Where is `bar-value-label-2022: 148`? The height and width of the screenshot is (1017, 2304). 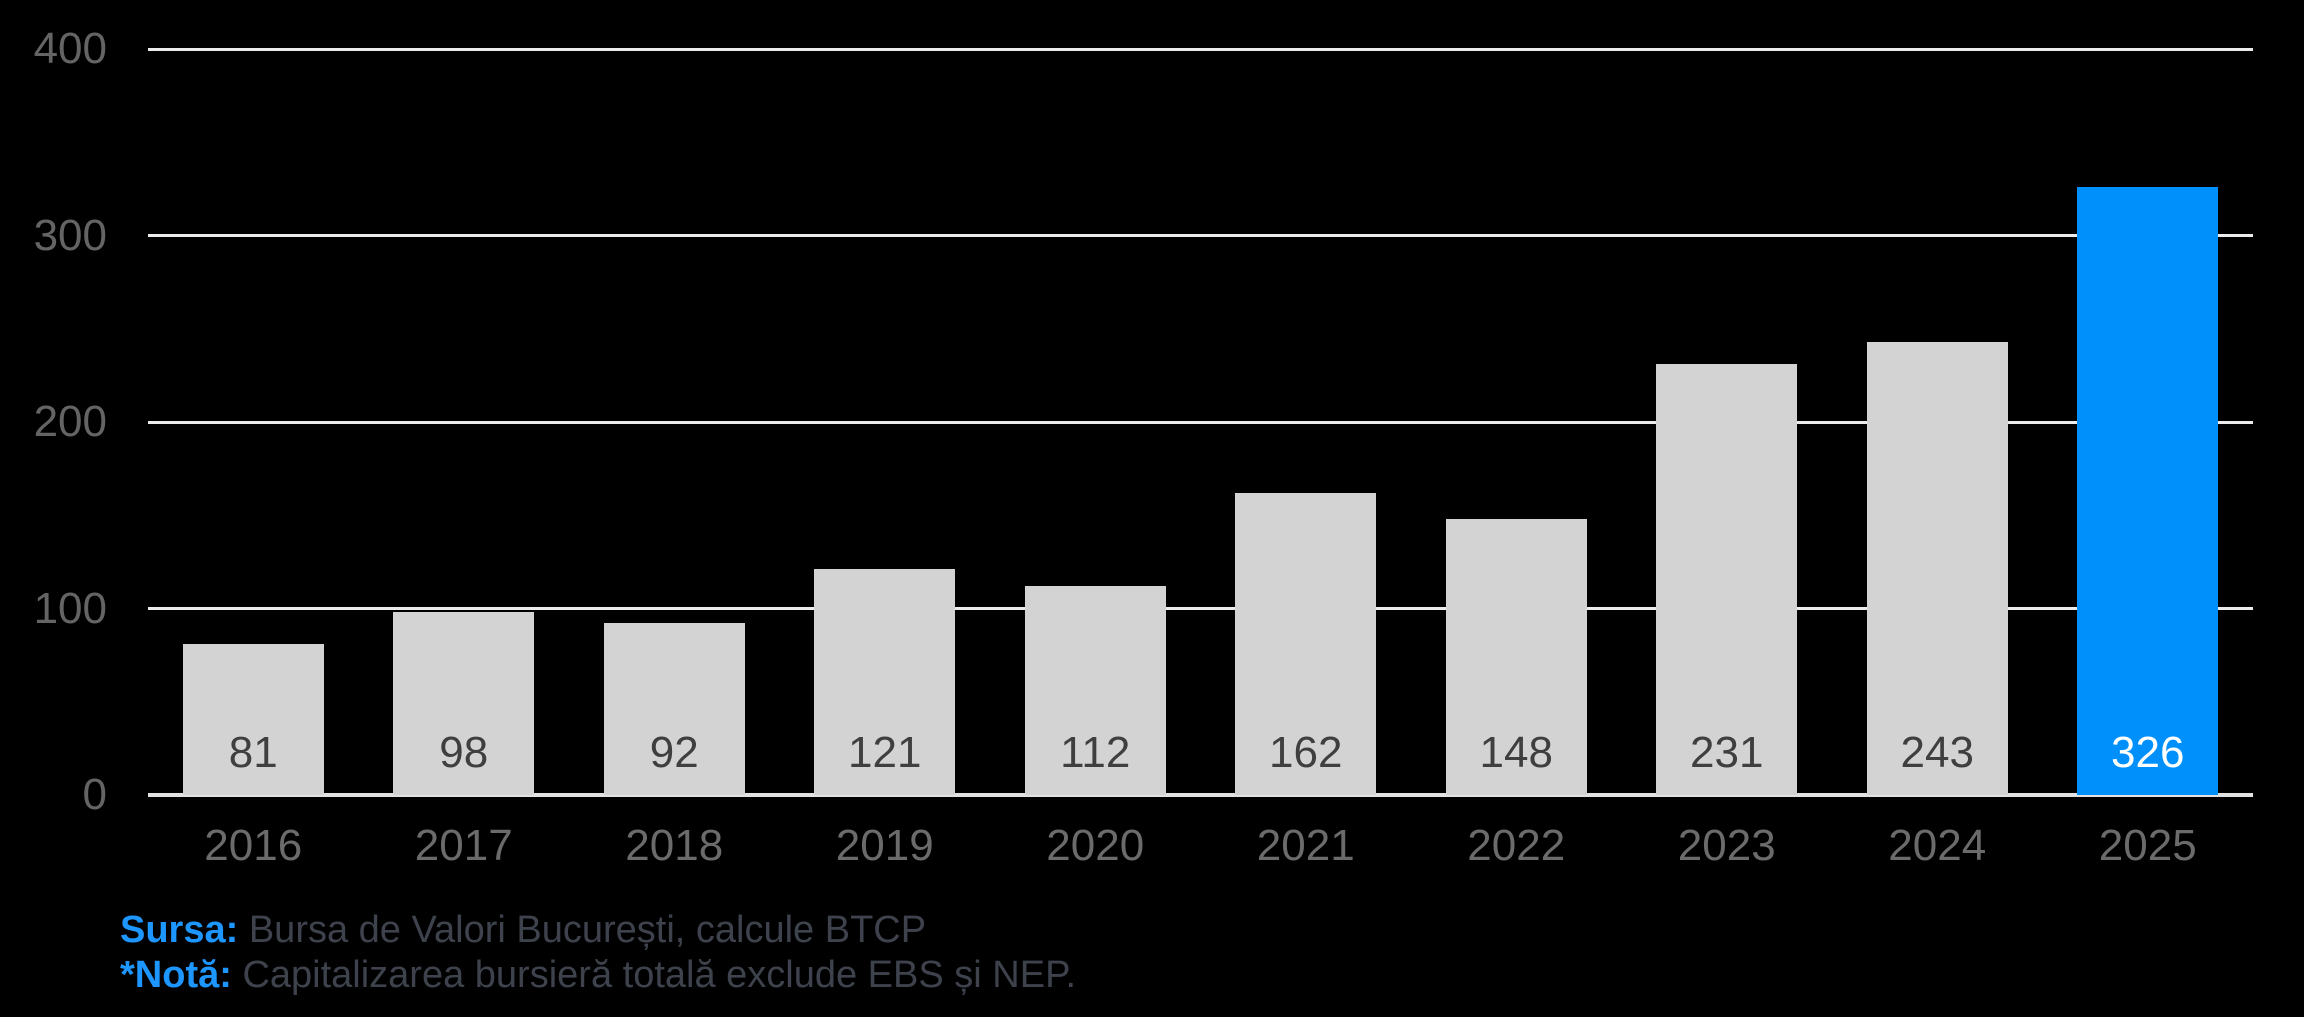
bar-value-label-2022: 148 is located at coordinates (1516, 752).